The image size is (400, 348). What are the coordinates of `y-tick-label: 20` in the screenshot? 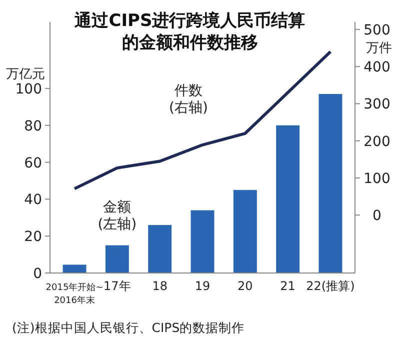 It's located at (33, 237).